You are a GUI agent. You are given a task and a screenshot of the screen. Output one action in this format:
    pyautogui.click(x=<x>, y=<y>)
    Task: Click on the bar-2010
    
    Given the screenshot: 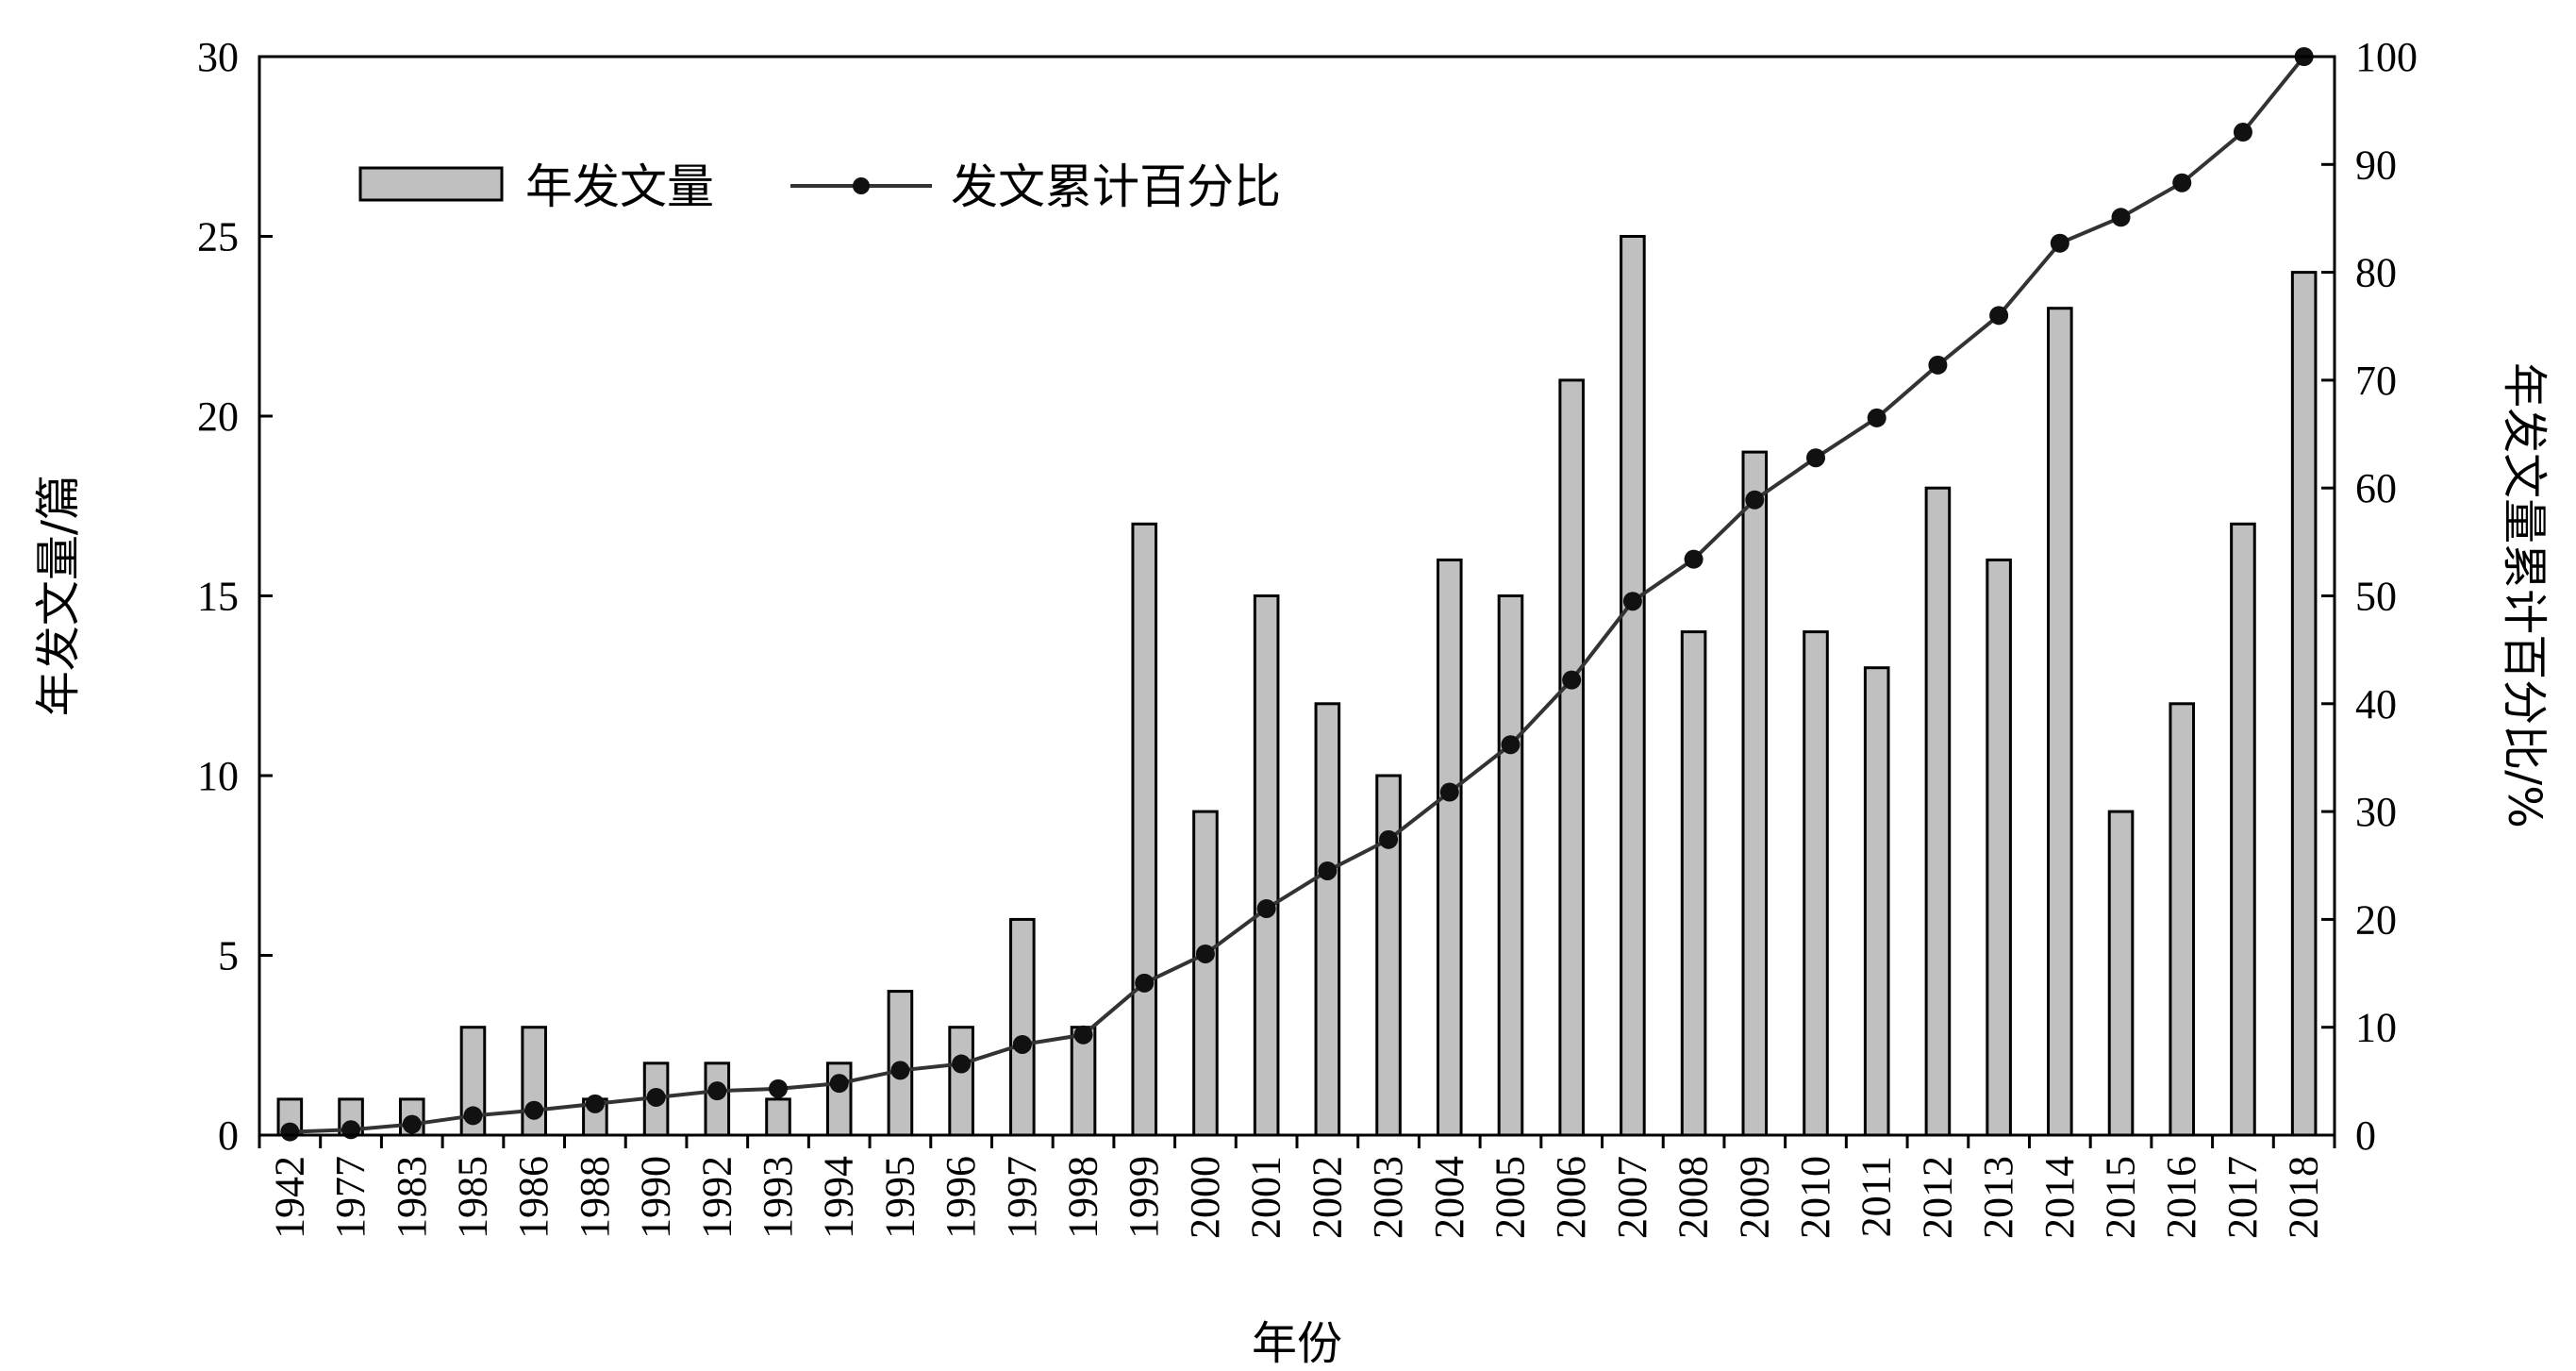 What is the action you would take?
    pyautogui.click(x=1816, y=884)
    